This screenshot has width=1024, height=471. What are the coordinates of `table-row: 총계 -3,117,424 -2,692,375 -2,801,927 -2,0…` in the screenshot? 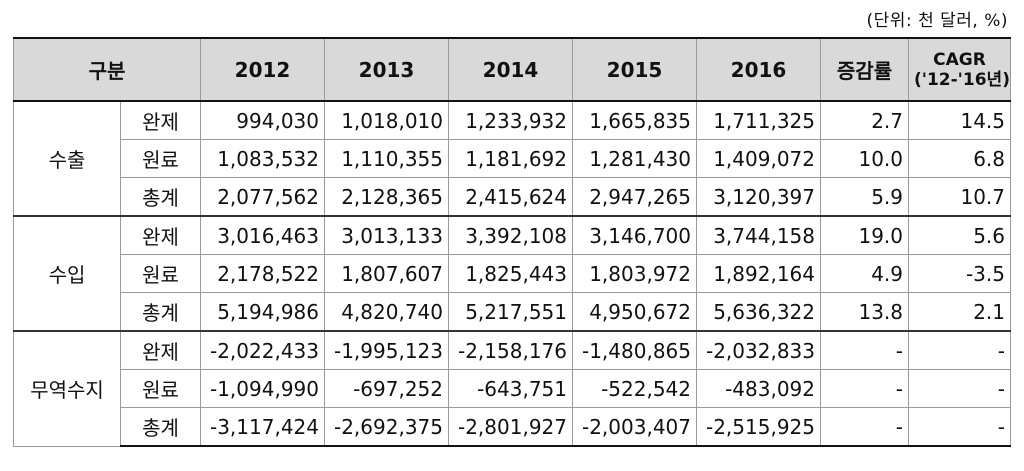 It's located at (512, 427).